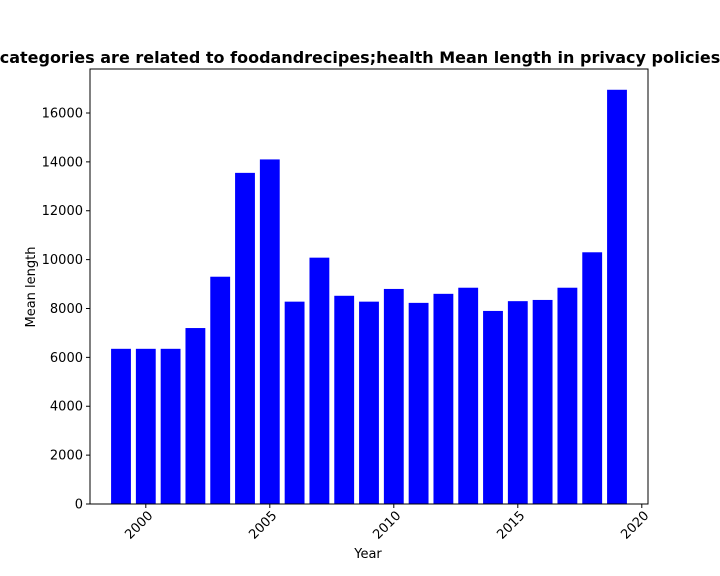  What do you see at coordinates (79, 505) in the screenshot?
I see `y-tick-label: 0` at bounding box center [79, 505].